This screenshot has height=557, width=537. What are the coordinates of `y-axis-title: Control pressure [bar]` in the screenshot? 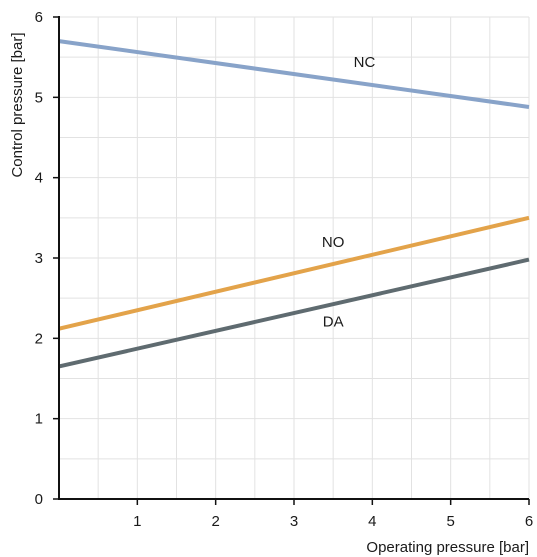 It's located at (17, 104).